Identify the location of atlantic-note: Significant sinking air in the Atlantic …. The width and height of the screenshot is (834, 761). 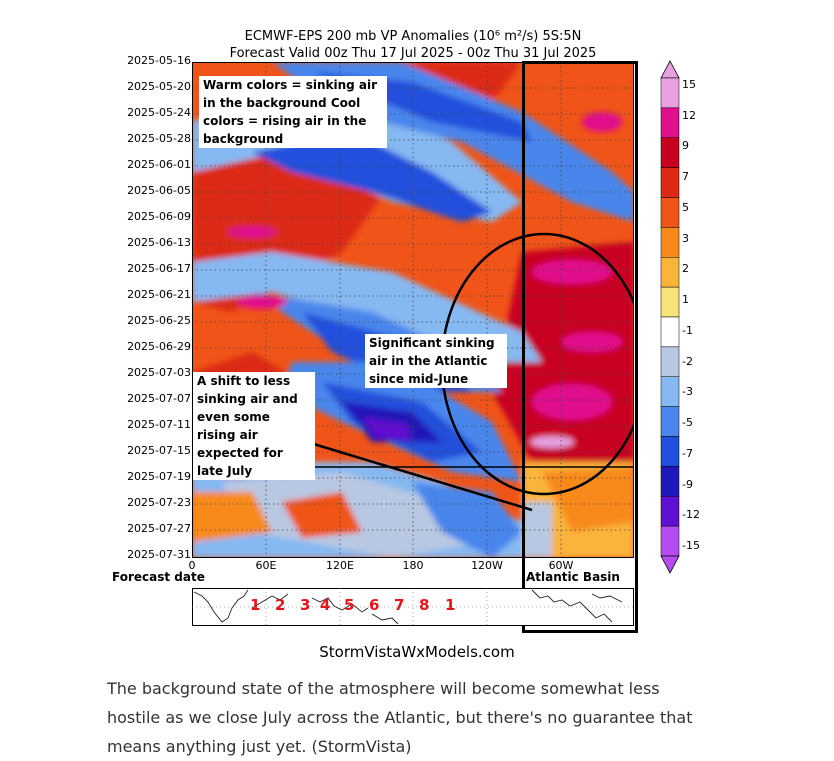
(436, 361).